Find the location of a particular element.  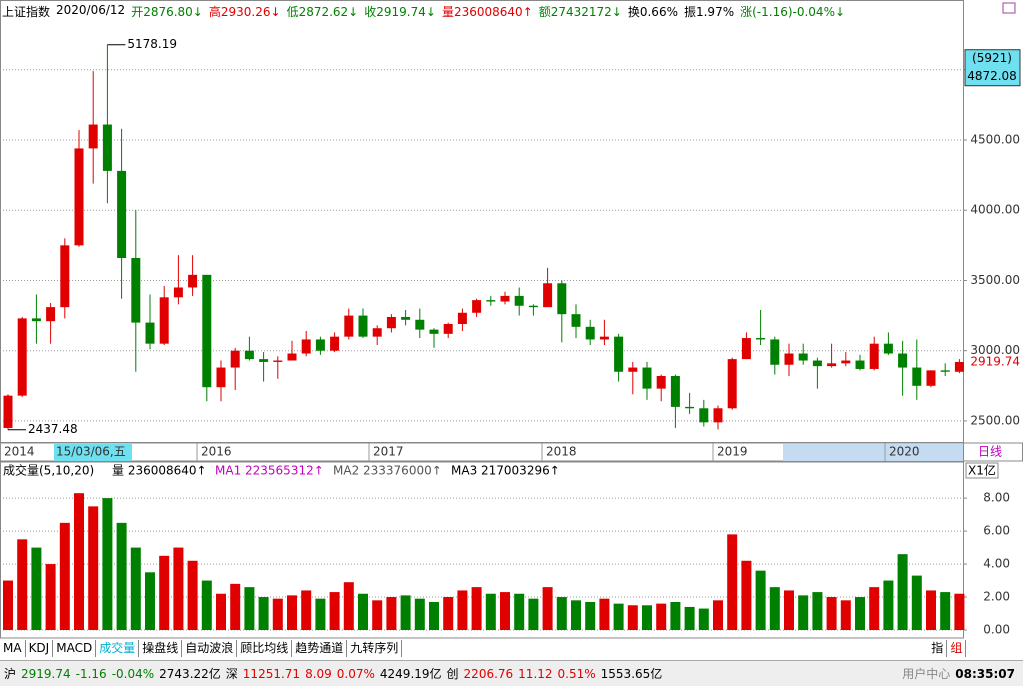

indicator-tab: 趋势通道 is located at coordinates (320, 648).